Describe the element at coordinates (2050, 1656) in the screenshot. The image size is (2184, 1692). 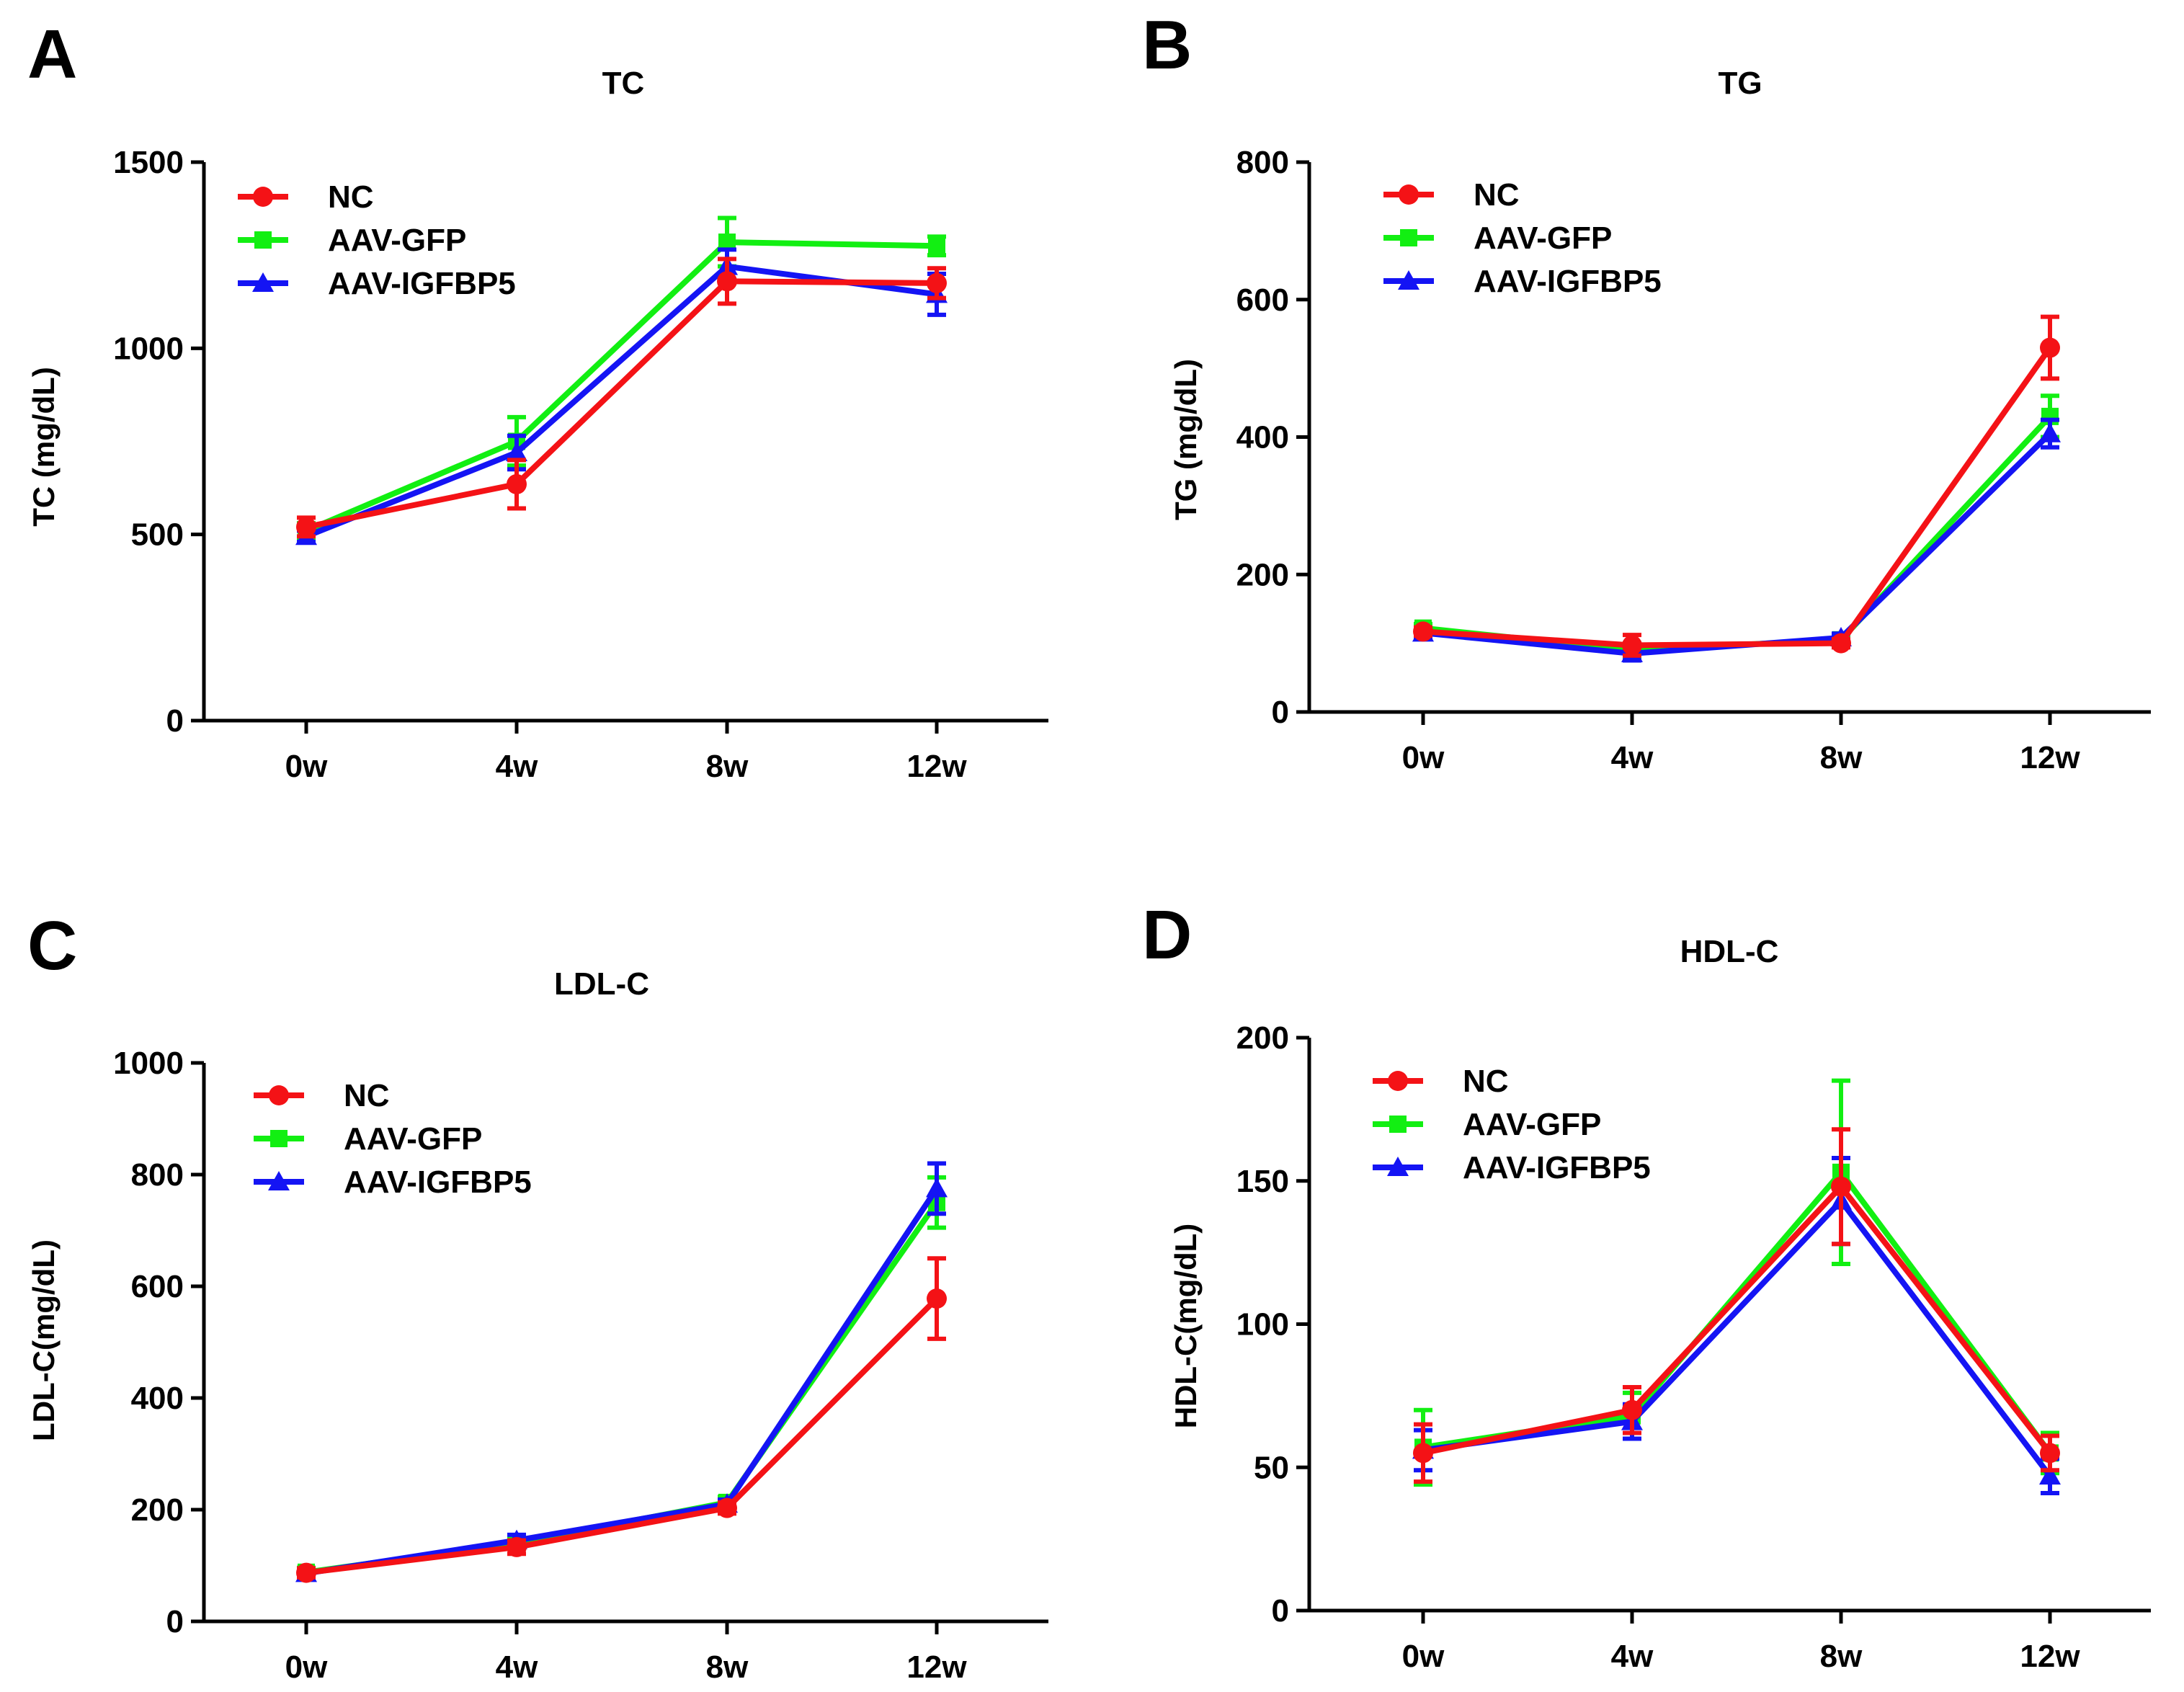
I see `panel-d-x-tick-label: 12w` at that location.